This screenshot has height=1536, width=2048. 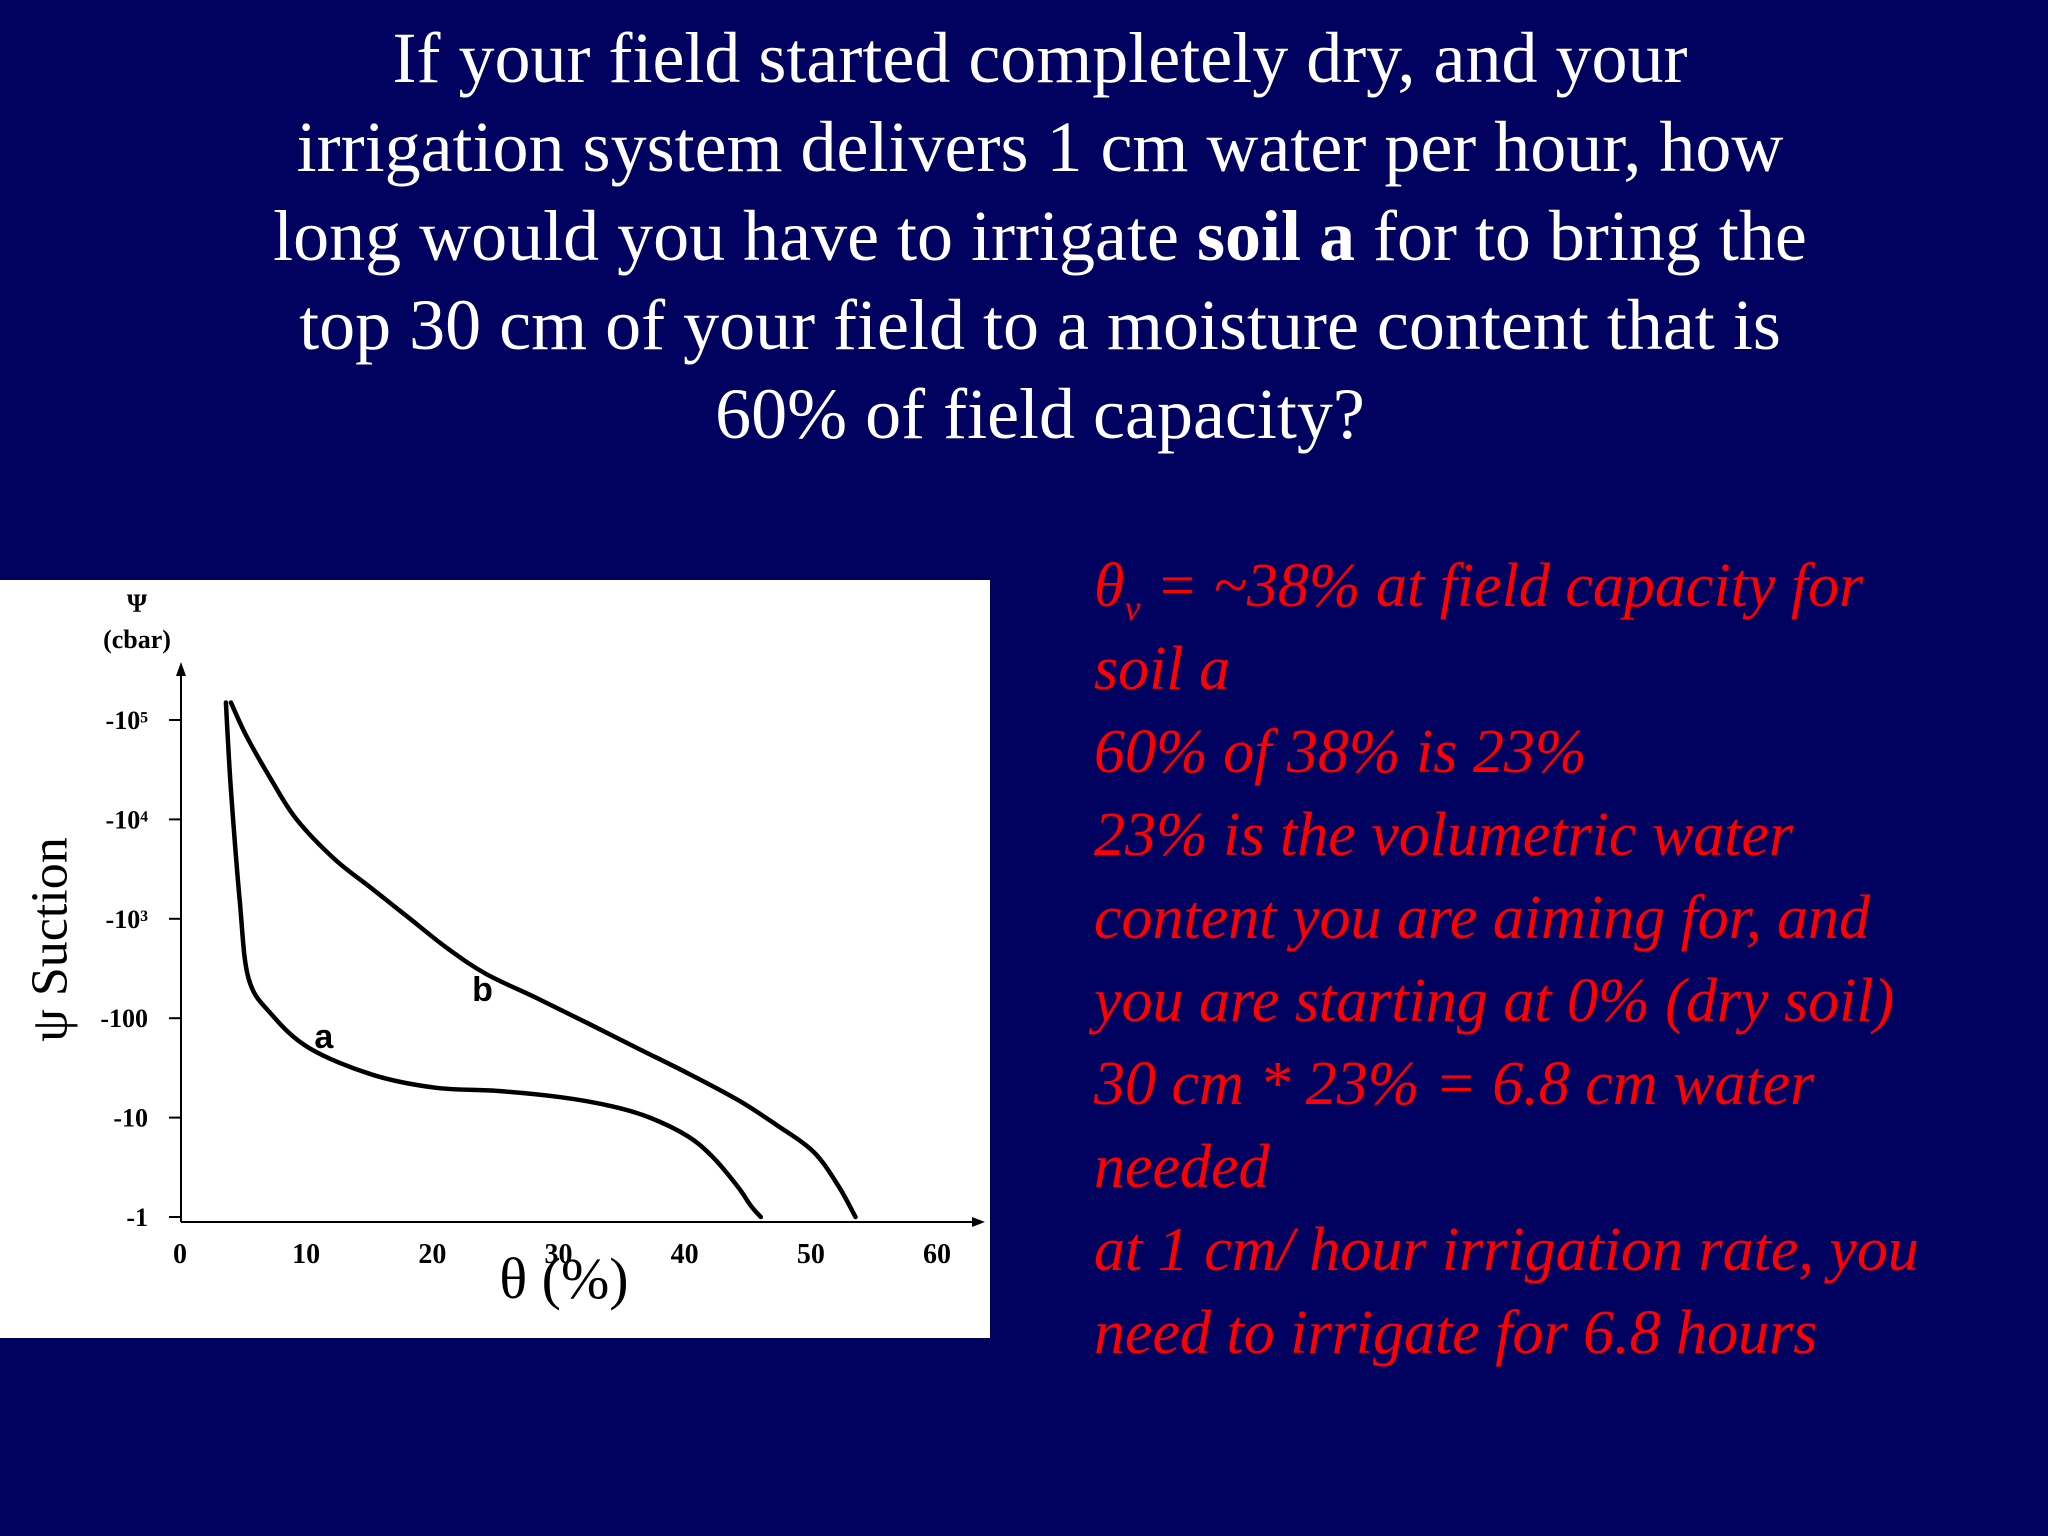 I want to click on x-axis-arrow, so click(x=978, y=1222).